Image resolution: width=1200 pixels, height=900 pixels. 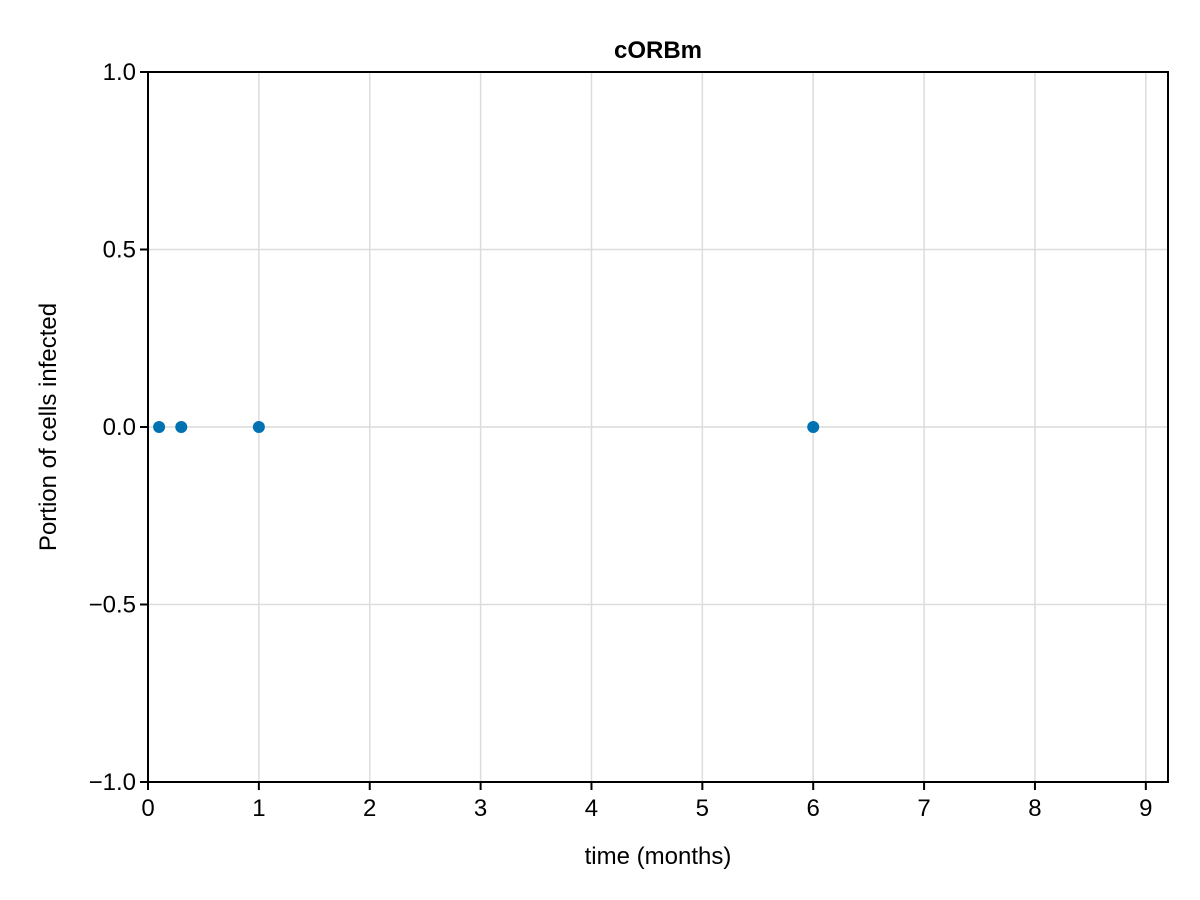 What do you see at coordinates (591, 808) in the screenshot?
I see `x-tick-label: 4` at bounding box center [591, 808].